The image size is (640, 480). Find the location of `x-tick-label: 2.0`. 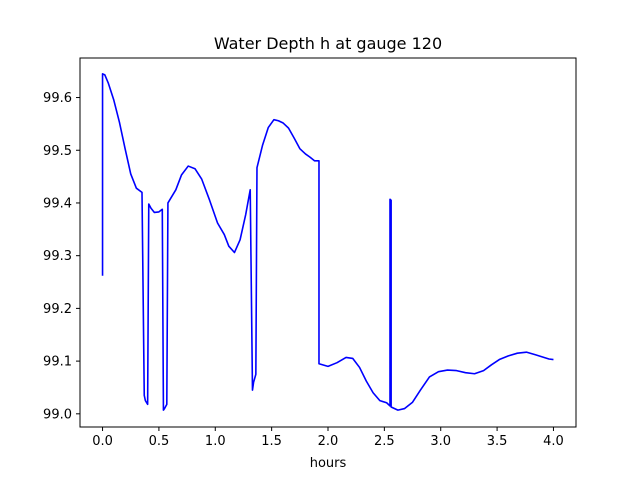

x-tick-label: 2.0 is located at coordinates (328, 441).